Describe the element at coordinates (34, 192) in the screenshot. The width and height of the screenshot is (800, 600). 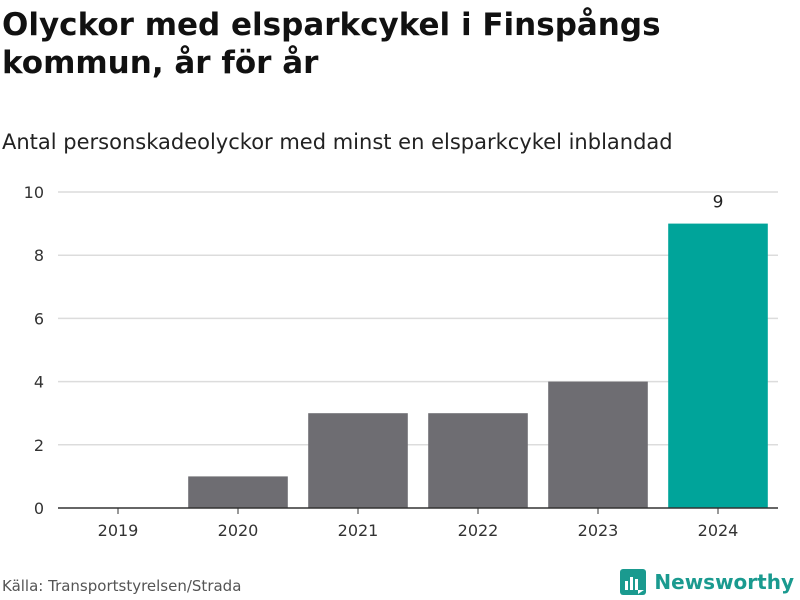
I see `y-tick-label: 10` at that location.